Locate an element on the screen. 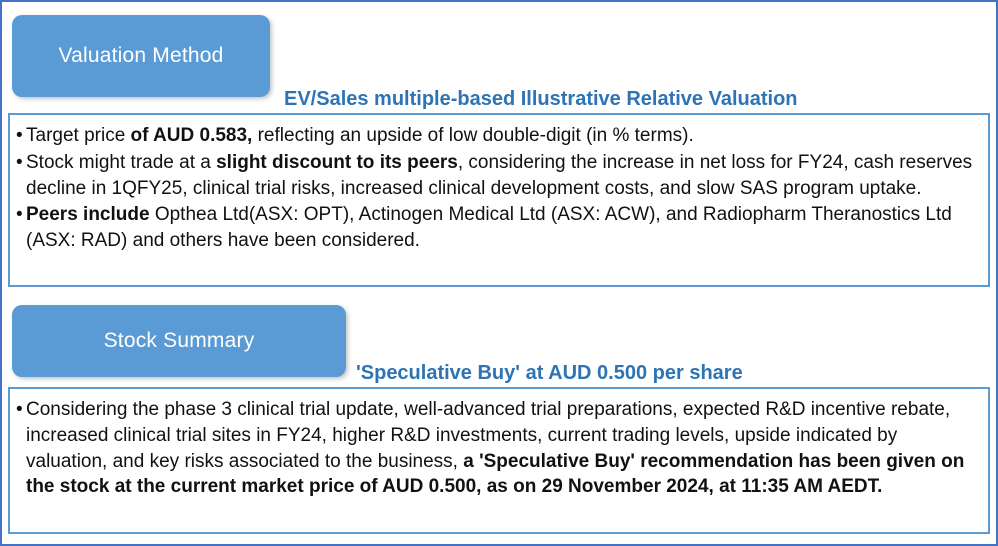 This screenshot has height=546, width=998. tab-valuation-method: Valuation Method is located at coordinates (141, 56).